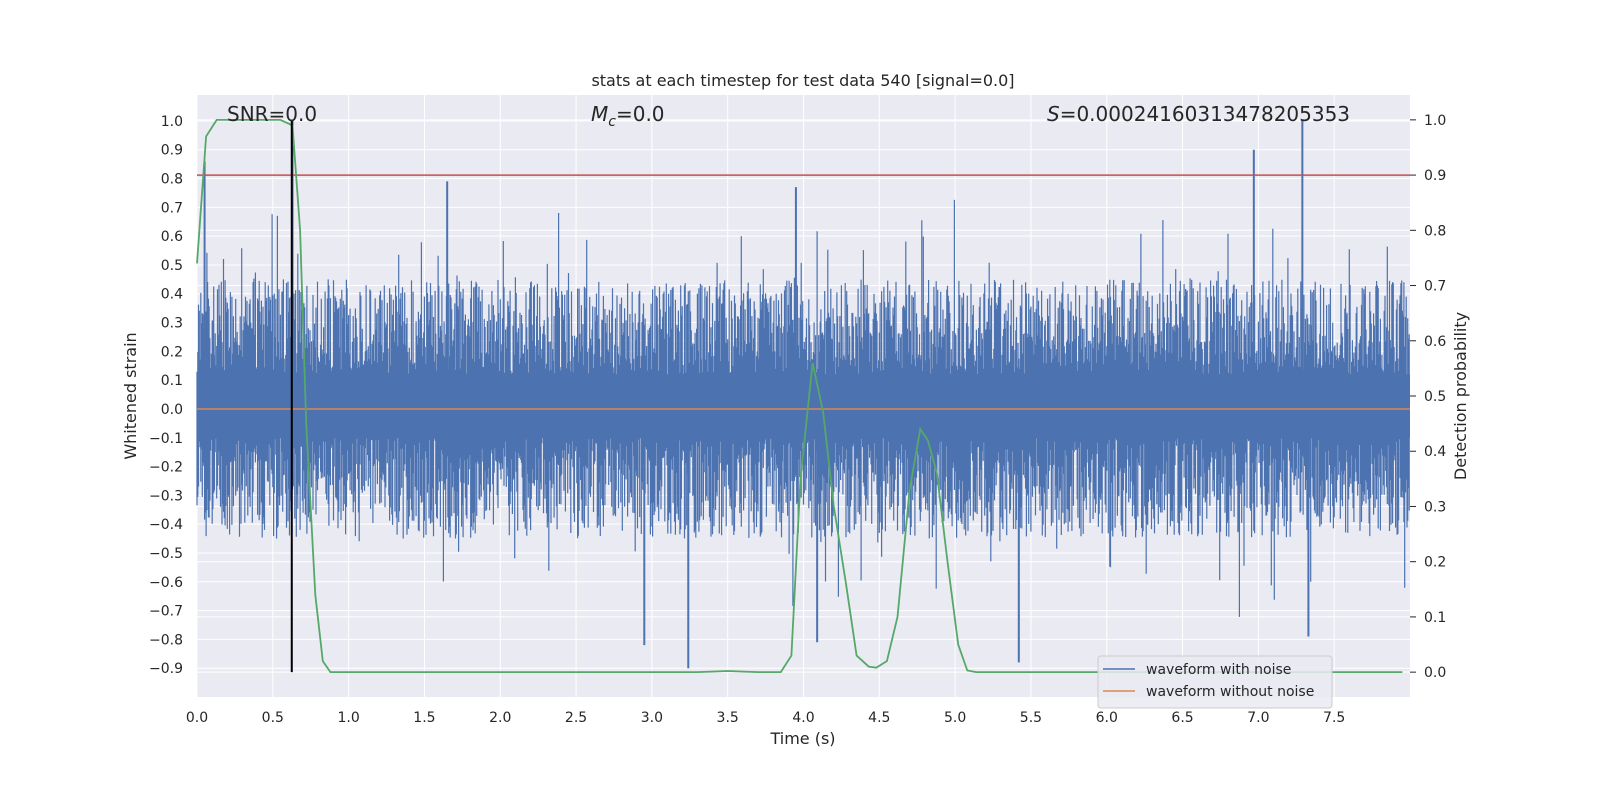 This screenshot has width=1600, height=800. I want to click on x-tick-label: 2.0, so click(500, 718).